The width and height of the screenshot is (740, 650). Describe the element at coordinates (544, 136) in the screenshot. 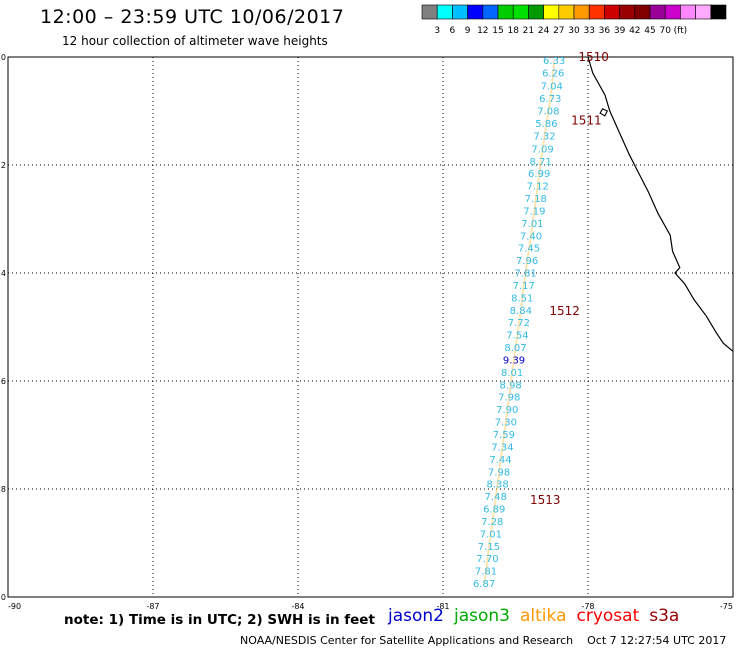

I see `swh-value: 7.32` at that location.